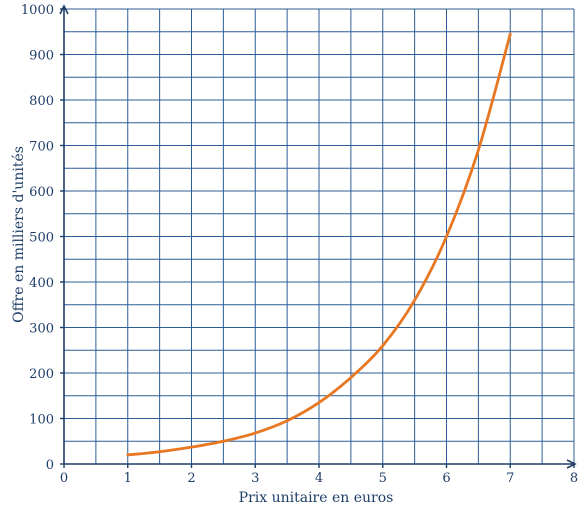 The width and height of the screenshot is (582, 509). Describe the element at coordinates (50, 465) in the screenshot. I see `y-tick-label: 0` at that location.